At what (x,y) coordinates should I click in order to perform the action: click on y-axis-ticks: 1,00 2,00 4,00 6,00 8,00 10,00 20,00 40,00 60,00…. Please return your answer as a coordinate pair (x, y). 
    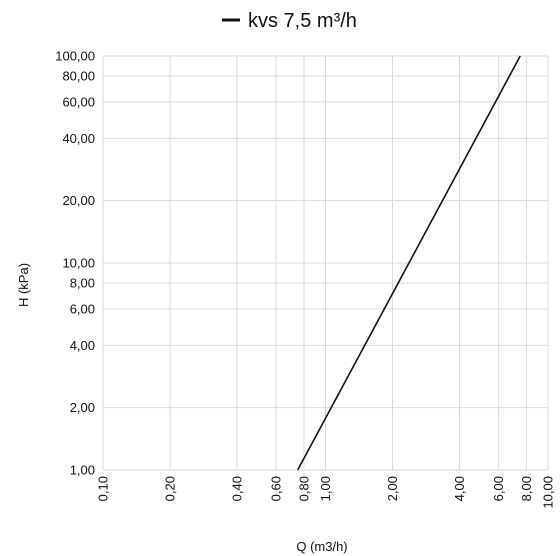
    Looking at the image, I should click on (75, 263).